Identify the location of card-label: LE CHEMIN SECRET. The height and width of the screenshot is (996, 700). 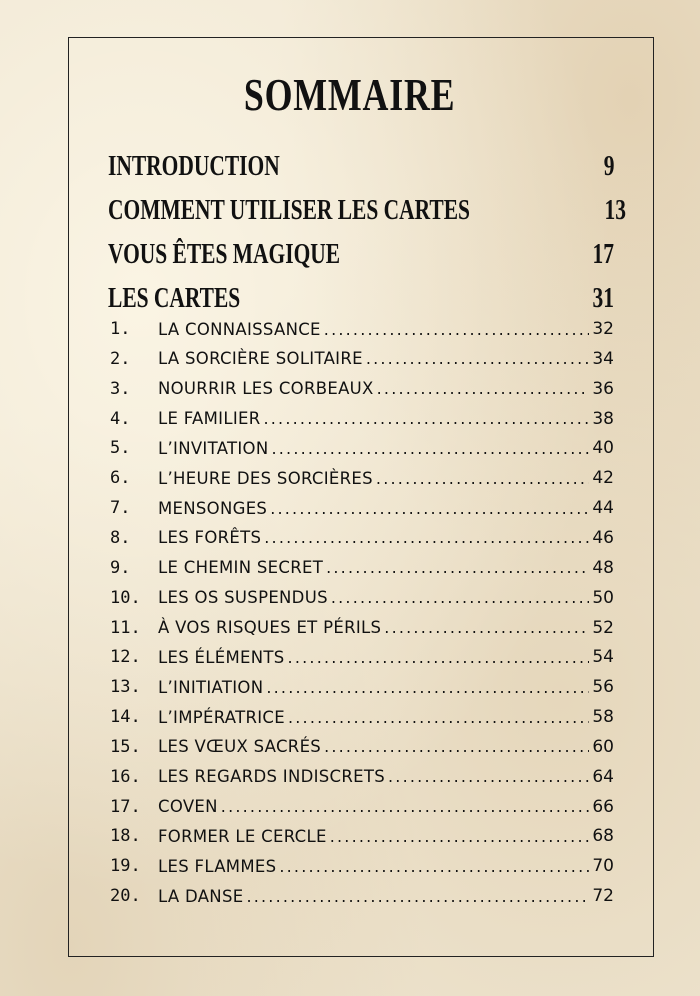
(241, 568).